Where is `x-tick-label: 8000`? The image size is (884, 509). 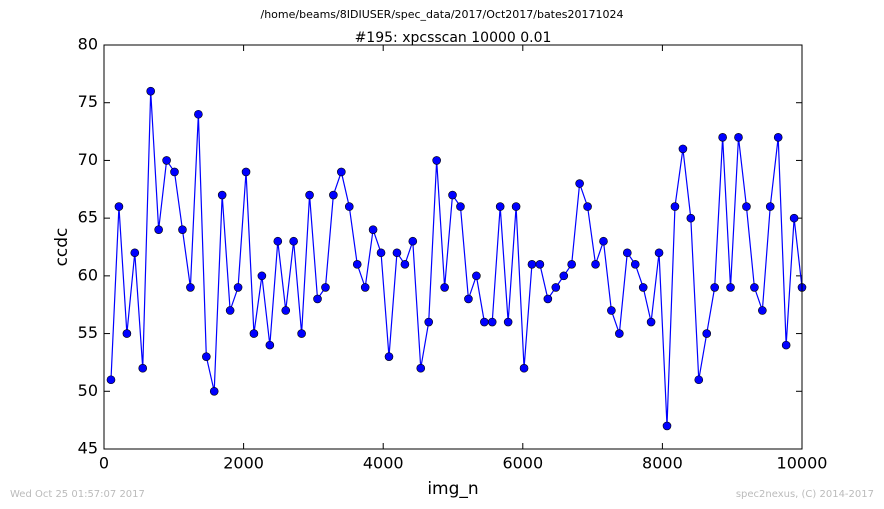
x-tick-label: 8000 is located at coordinates (662, 463).